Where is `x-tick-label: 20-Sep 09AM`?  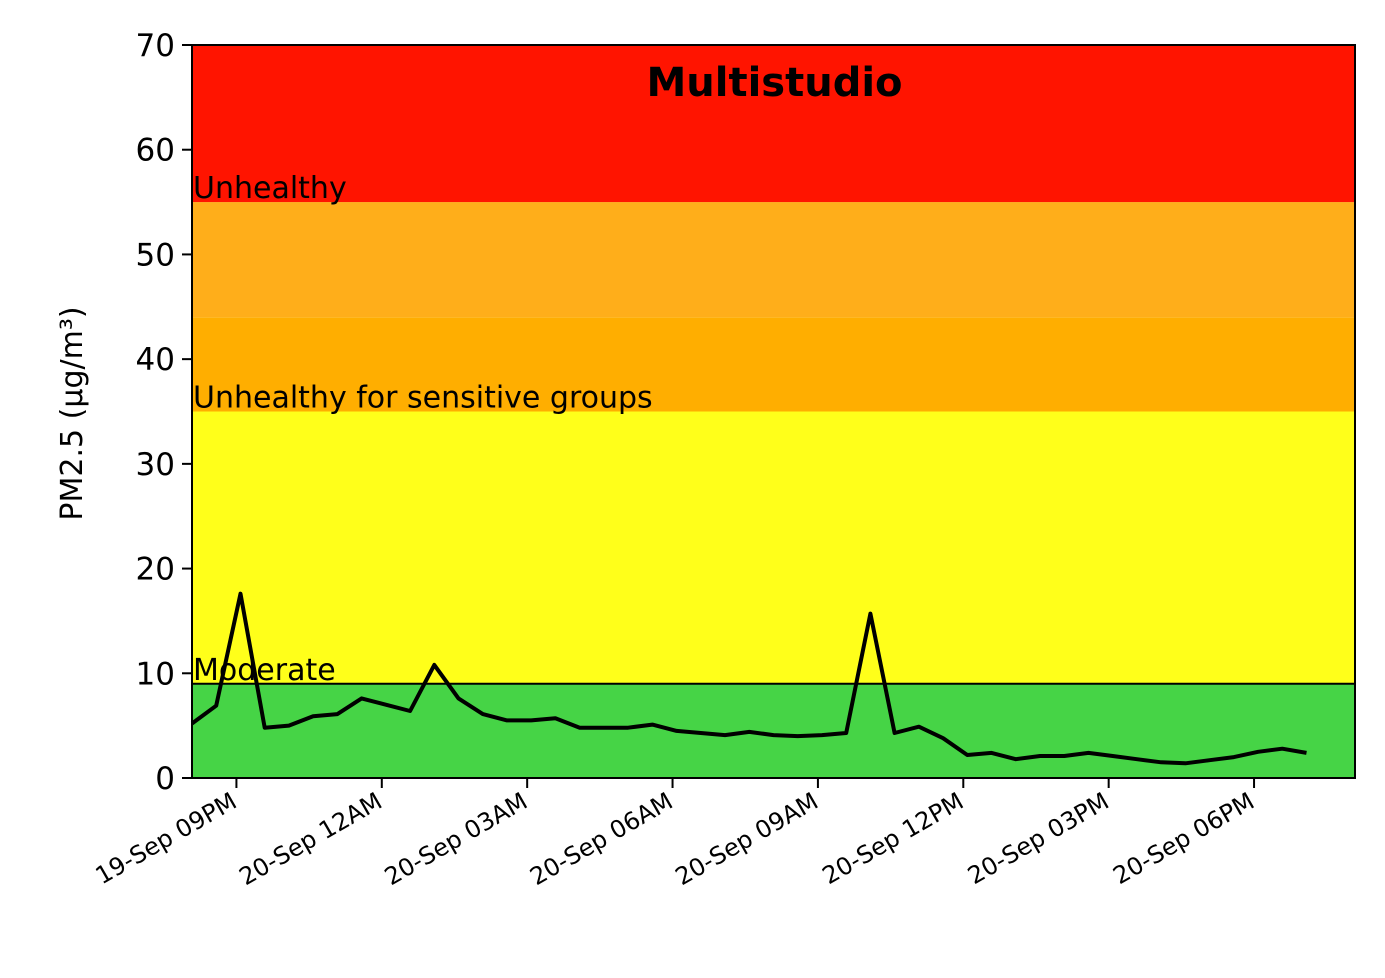
x-tick-label: 20-Sep 09AM is located at coordinates (747, 839).